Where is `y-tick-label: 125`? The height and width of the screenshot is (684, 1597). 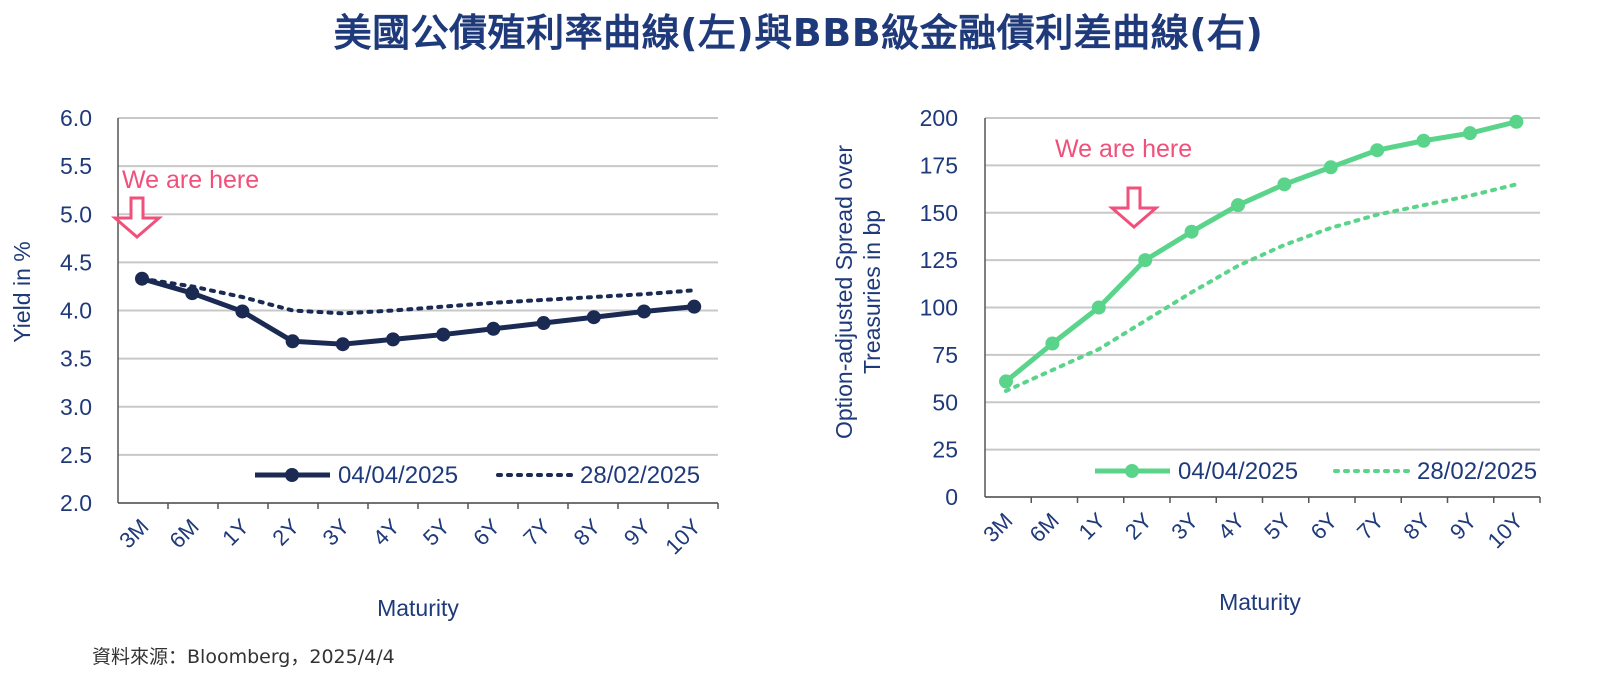 y-tick-label: 125 is located at coordinates (939, 260).